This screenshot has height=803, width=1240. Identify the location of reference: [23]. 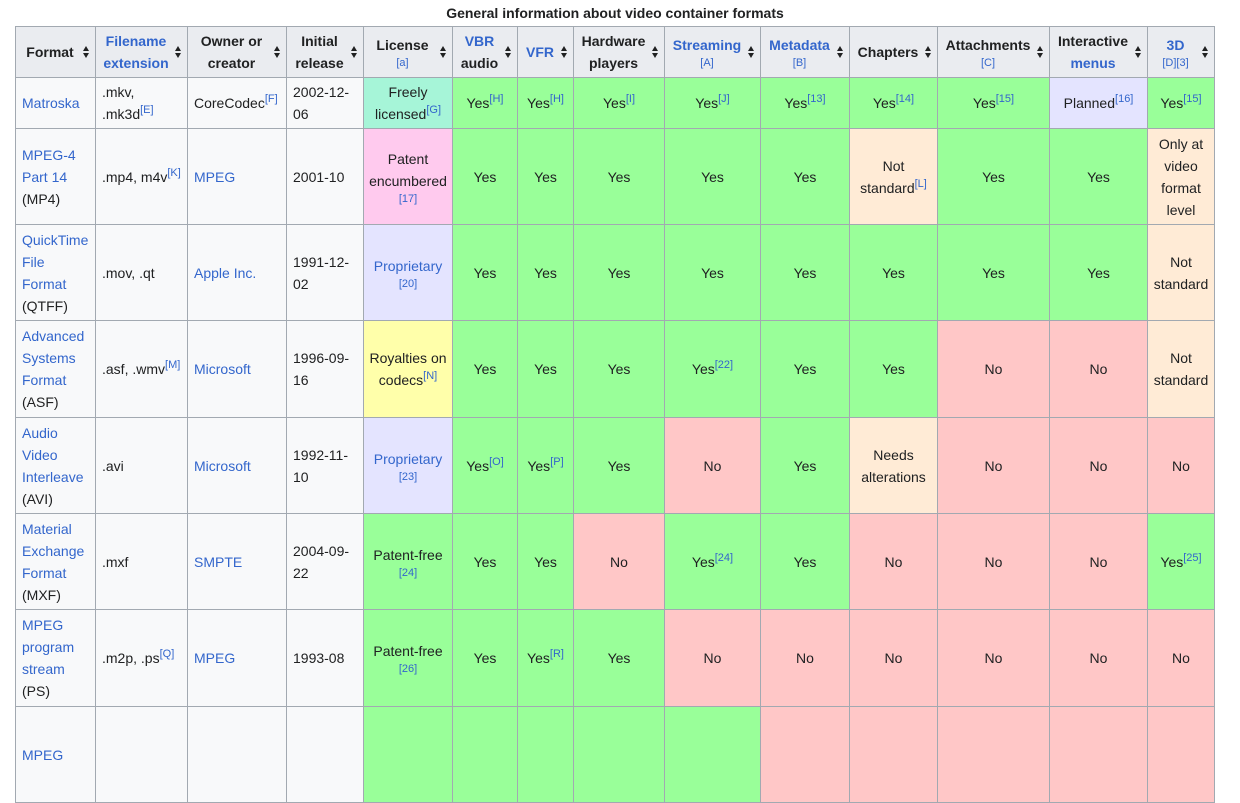
(408, 476).